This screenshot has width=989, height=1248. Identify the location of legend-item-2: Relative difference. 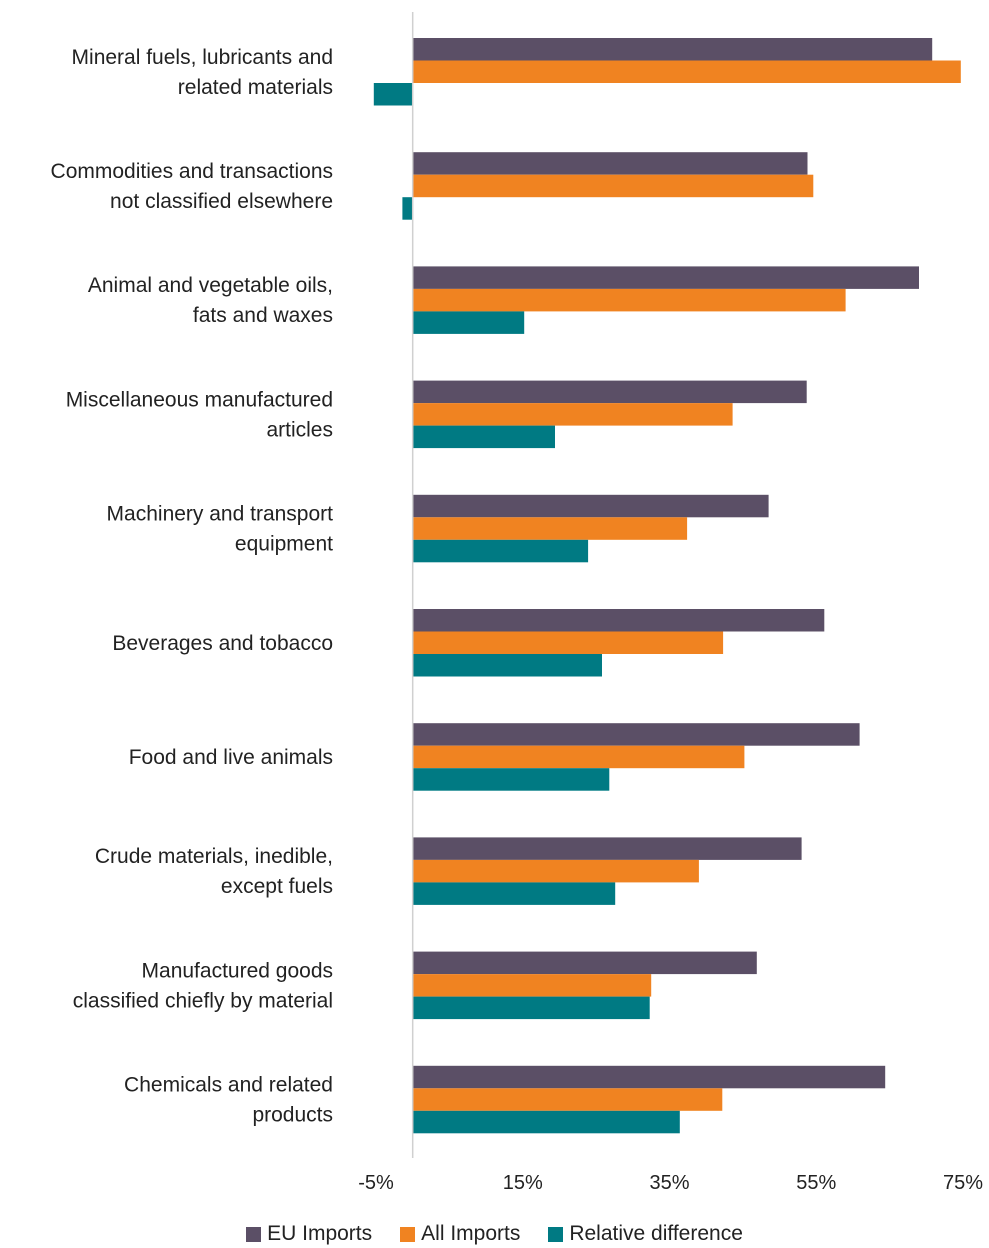
(645, 1234).